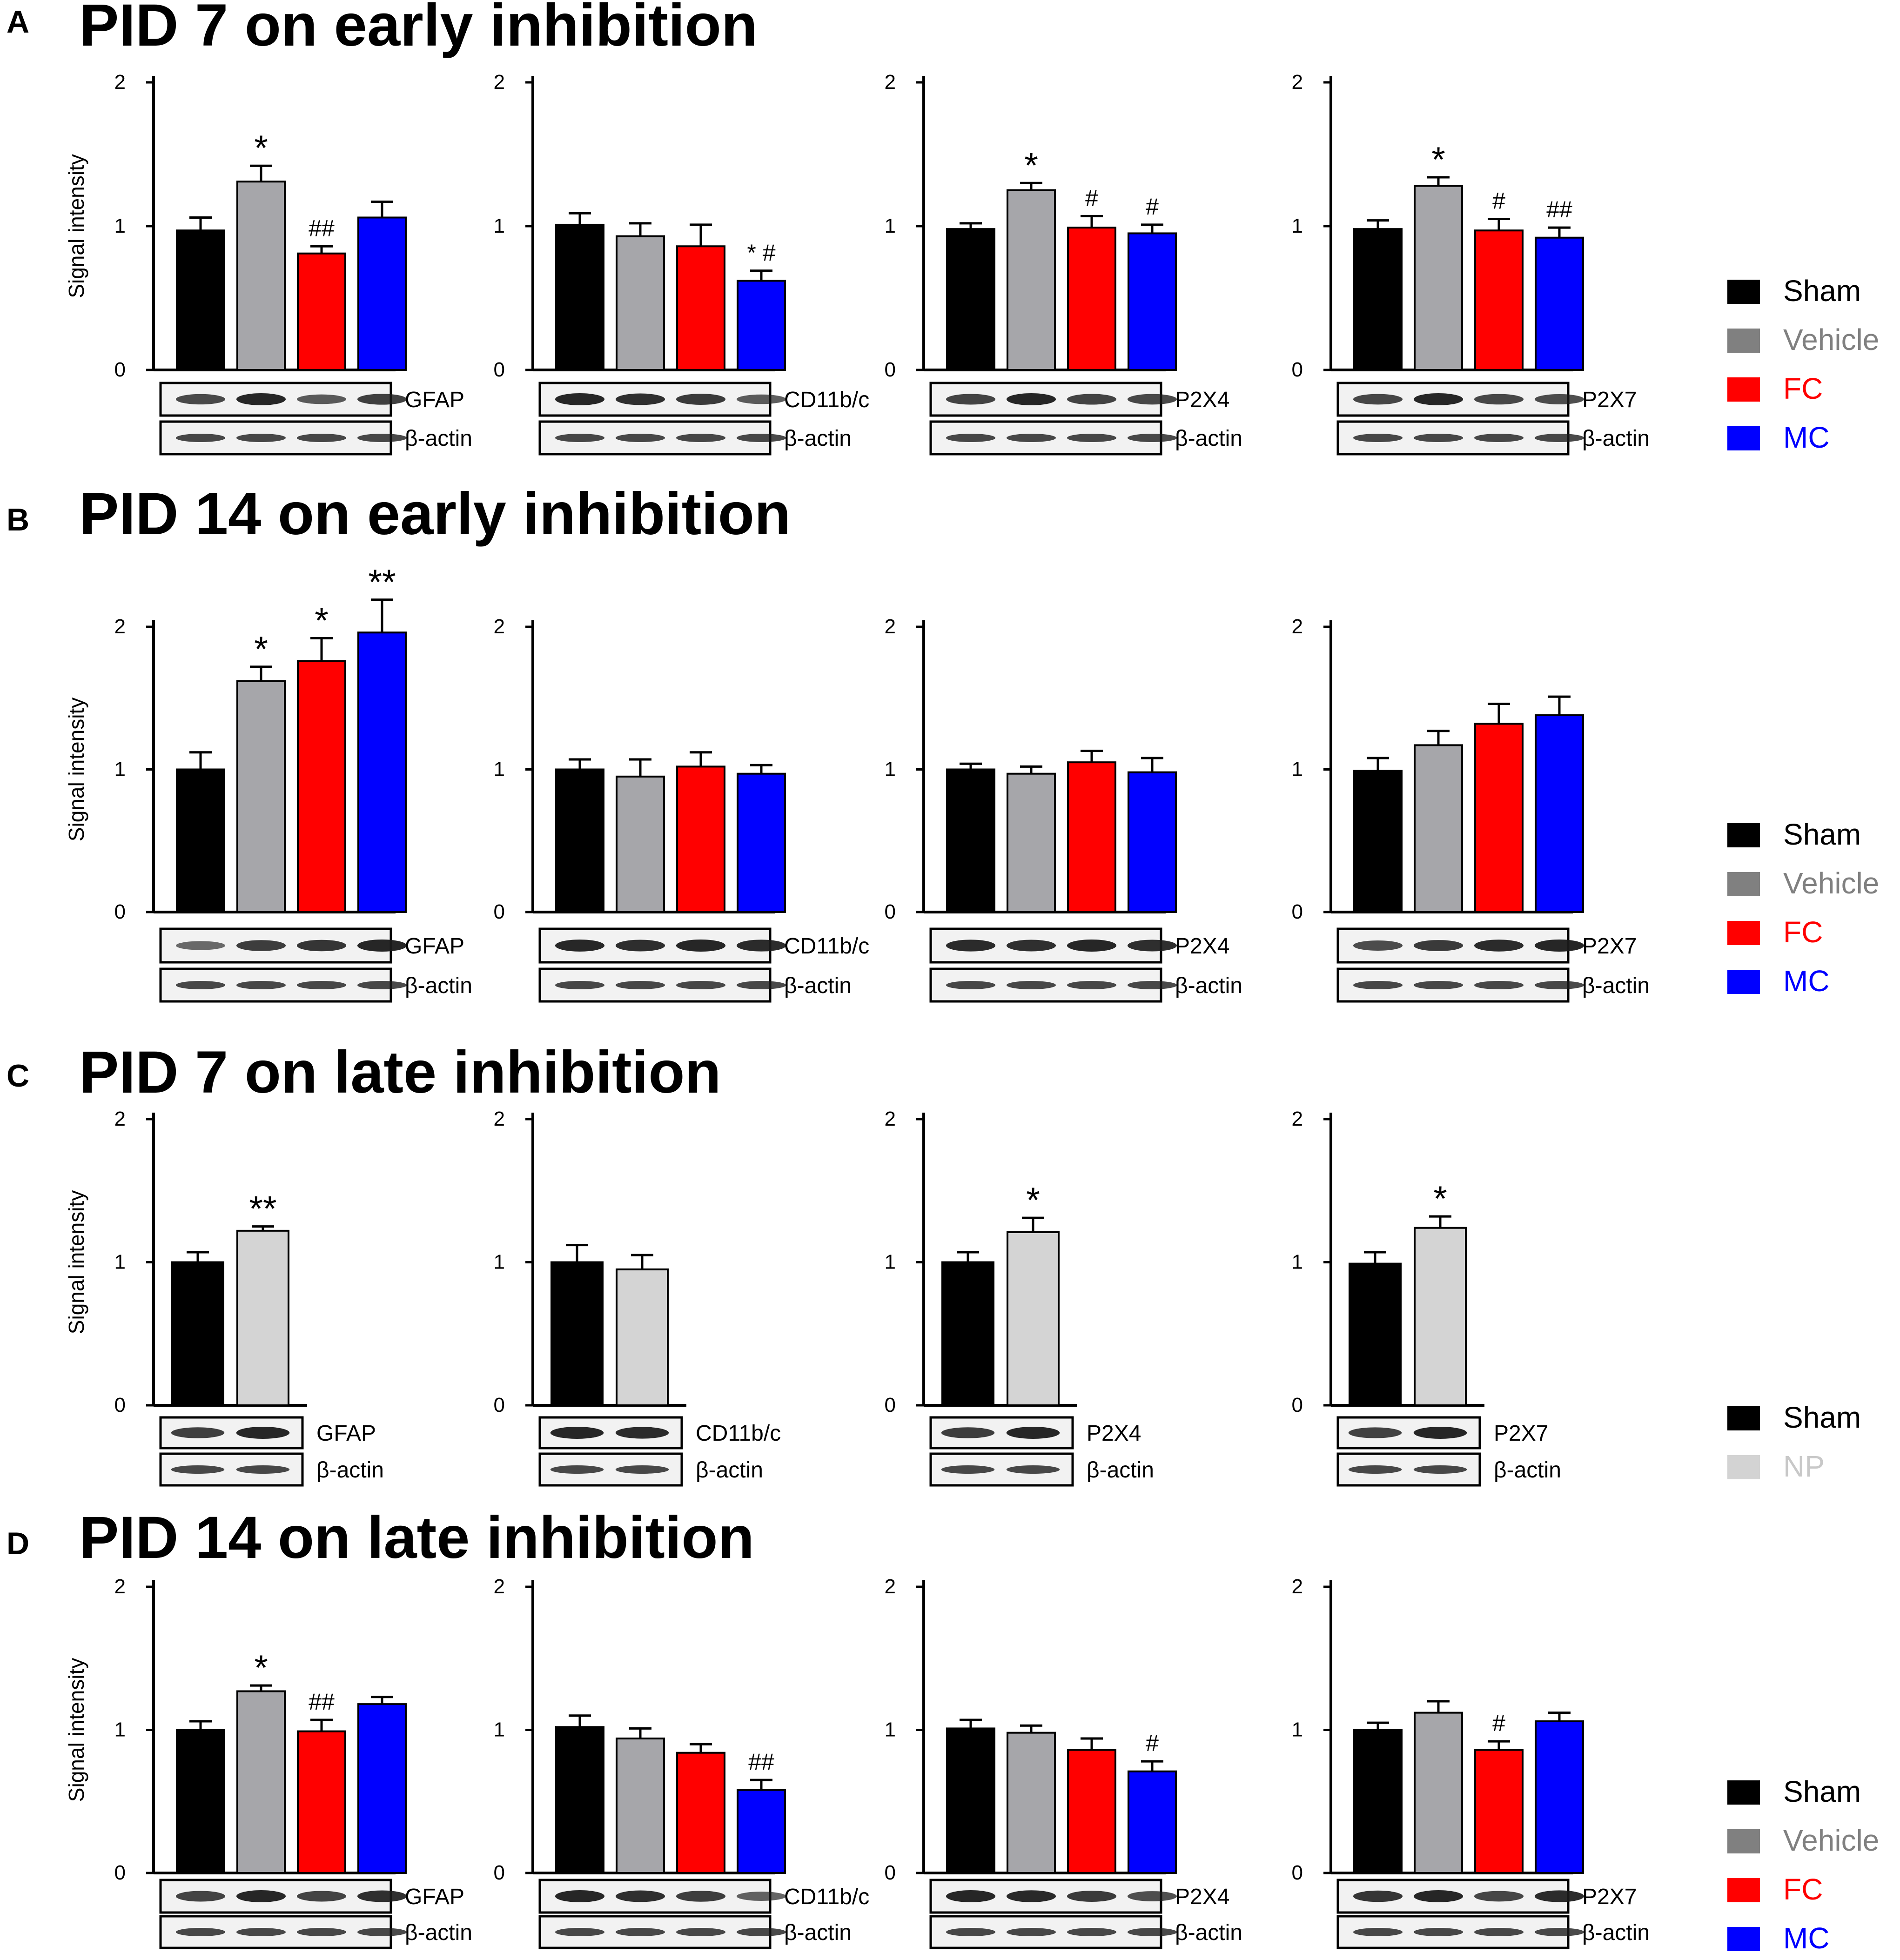 Image resolution: width=1900 pixels, height=1960 pixels. I want to click on significance-label: * #, so click(761, 253).